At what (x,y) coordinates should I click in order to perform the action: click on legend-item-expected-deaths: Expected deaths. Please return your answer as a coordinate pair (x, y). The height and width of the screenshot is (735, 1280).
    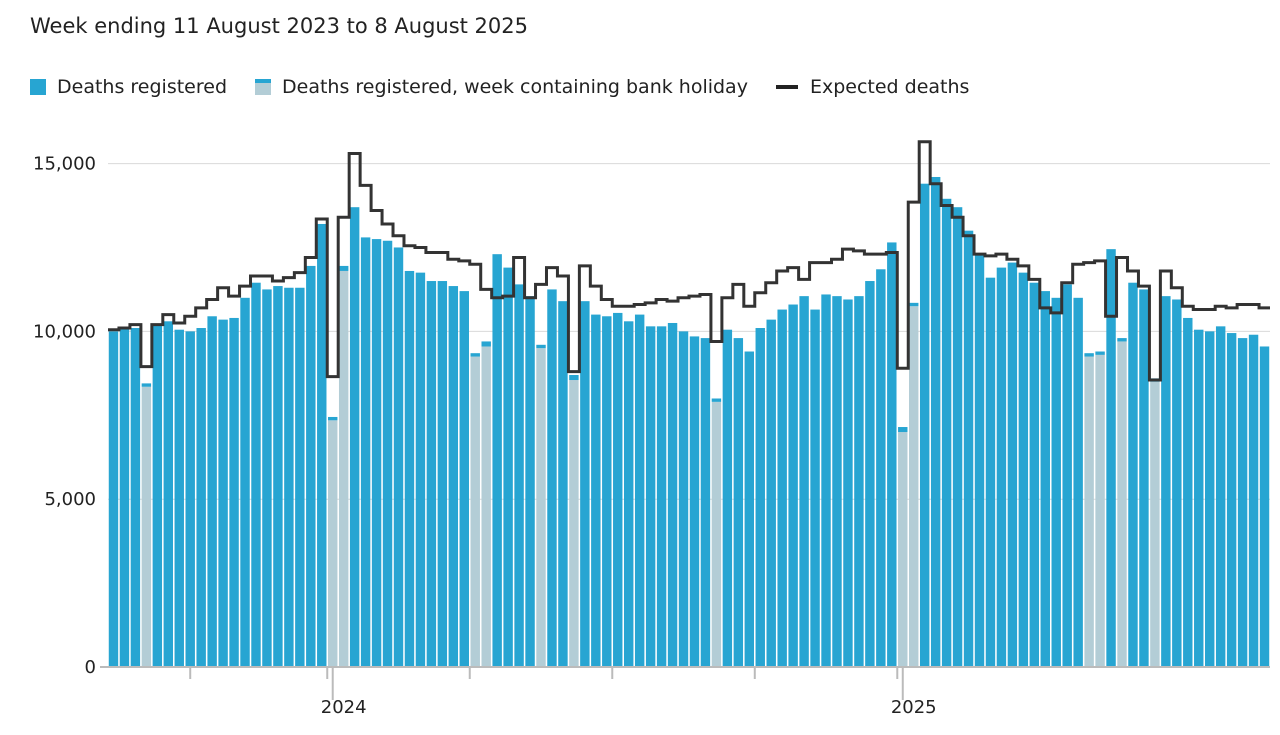
    Looking at the image, I should click on (872, 87).